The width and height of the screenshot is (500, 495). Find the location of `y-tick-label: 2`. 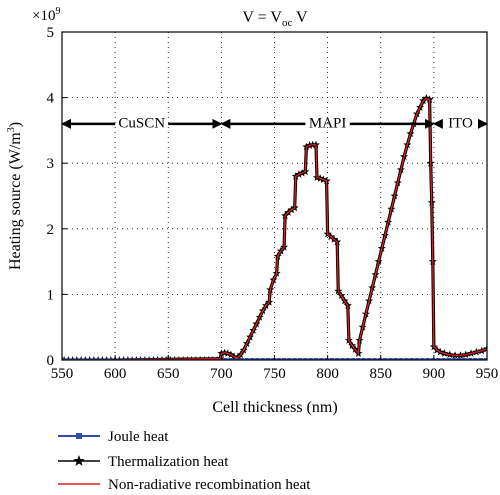

y-tick-label: 2 is located at coordinates (51, 230).